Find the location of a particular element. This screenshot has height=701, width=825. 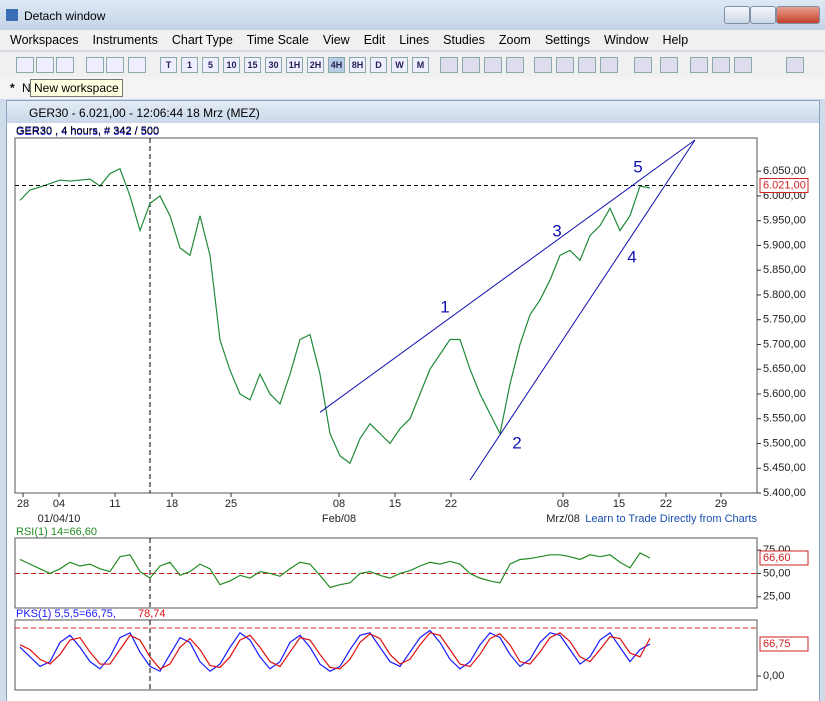

close is located at coordinates (798, 15).